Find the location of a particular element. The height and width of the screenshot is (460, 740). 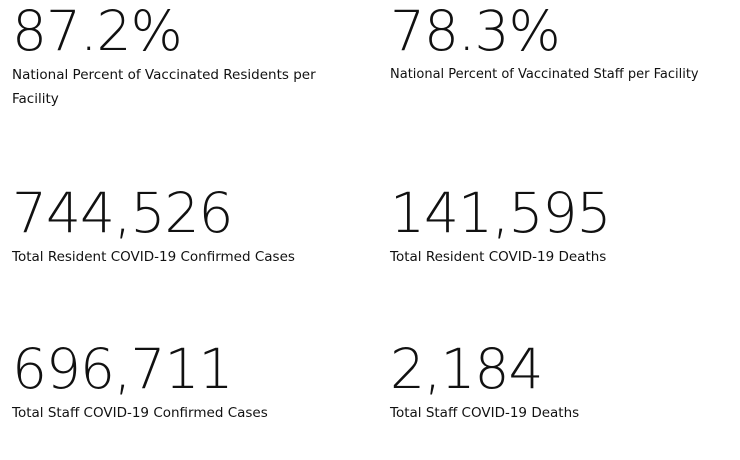

stat-label: Total Staff COVID-19 Confirmed Cases is located at coordinates (140, 413).